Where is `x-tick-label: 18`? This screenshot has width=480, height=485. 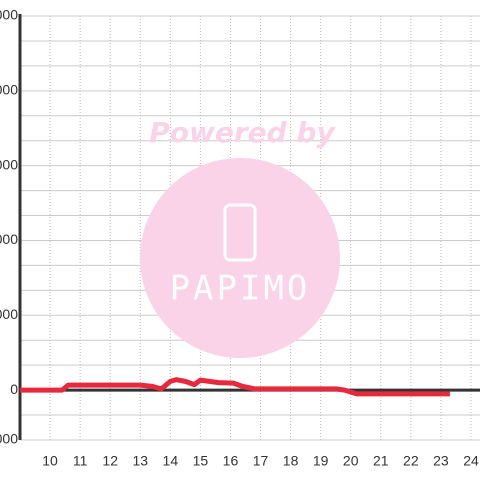 x-tick-label: 18 is located at coordinates (291, 461).